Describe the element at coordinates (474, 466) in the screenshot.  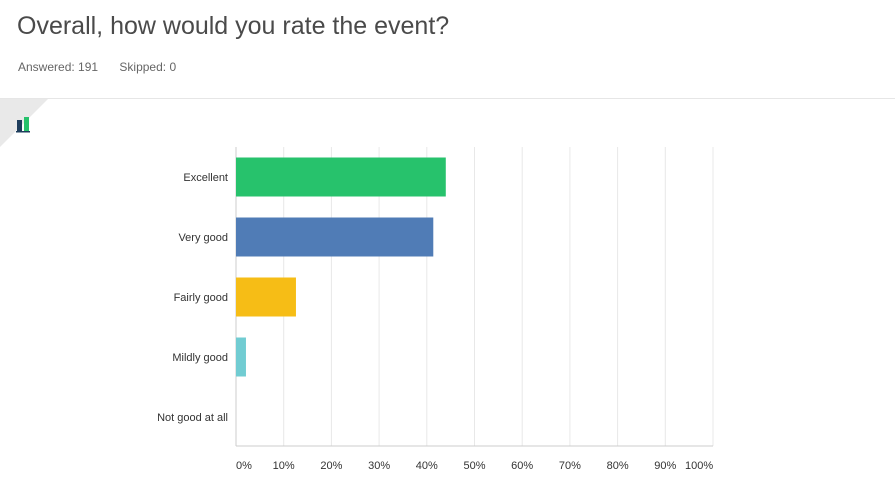
I see `x-tick-label: 50%` at that location.